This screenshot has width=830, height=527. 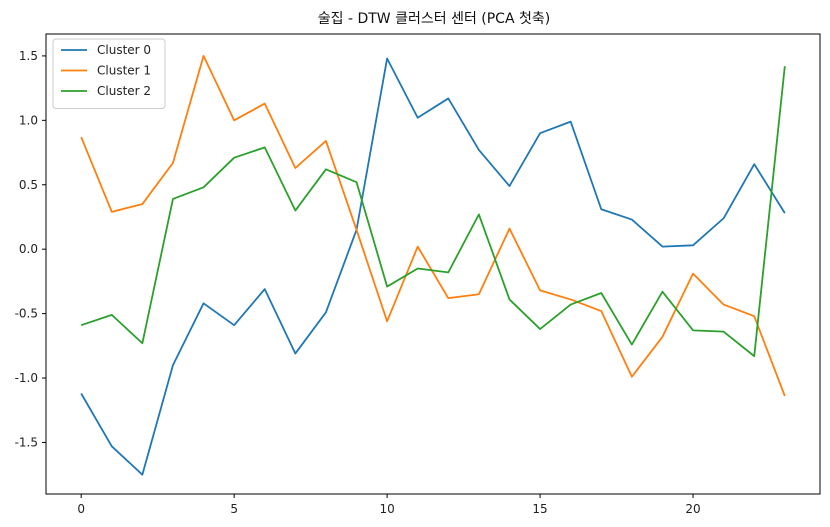 I want to click on x-tick-label: 15, so click(x=539, y=509).